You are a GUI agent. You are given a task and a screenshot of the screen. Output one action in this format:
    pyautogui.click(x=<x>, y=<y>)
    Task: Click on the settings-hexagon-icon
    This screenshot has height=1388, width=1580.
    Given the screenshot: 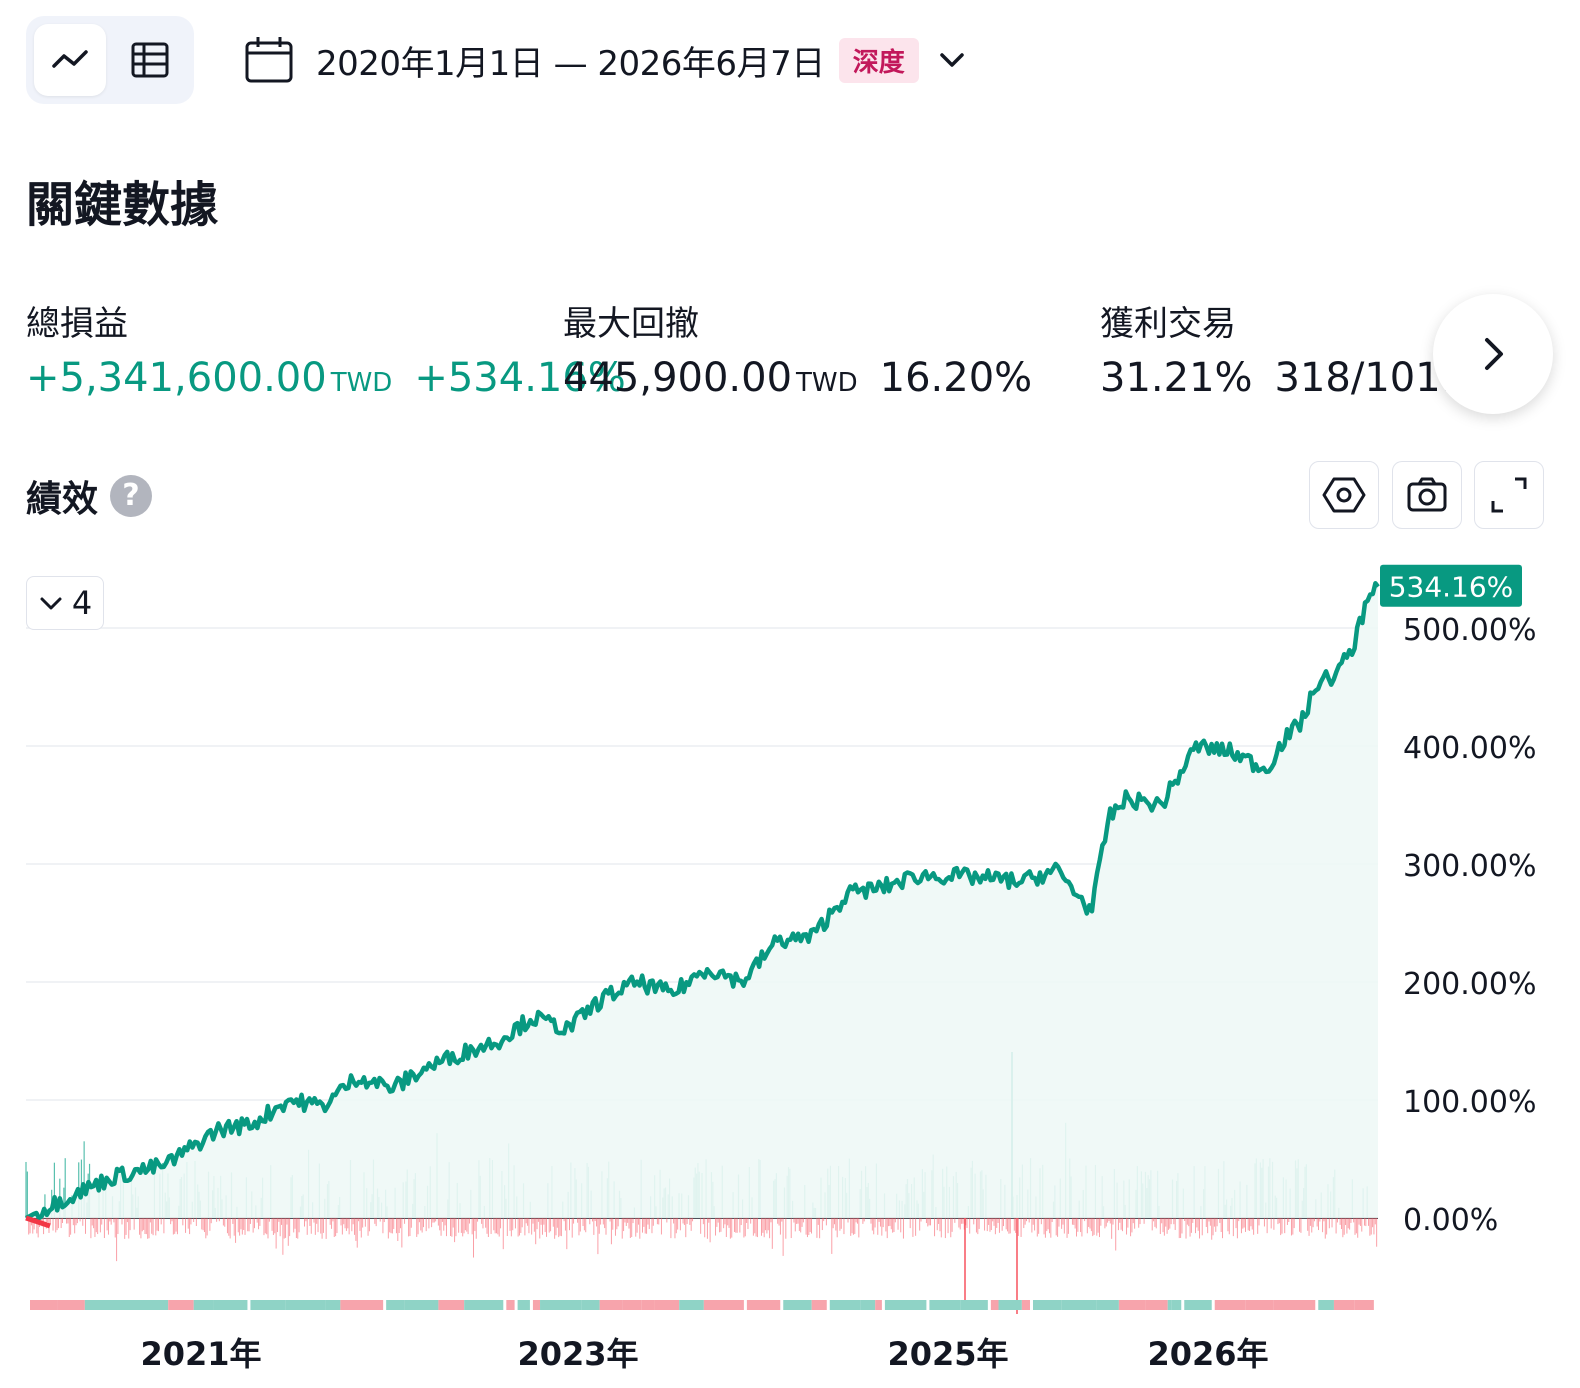 What is the action you would take?
    pyautogui.click(x=1344, y=495)
    